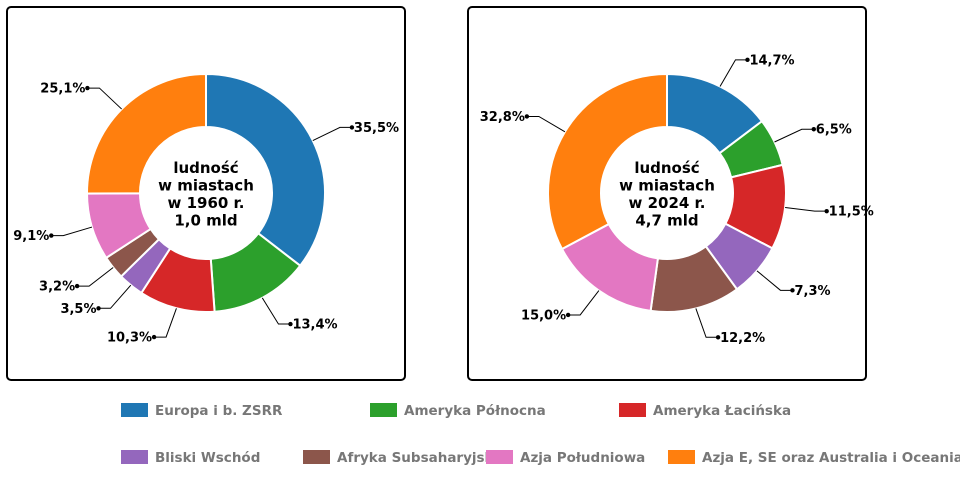 The width and height of the screenshot is (960, 494). Describe the element at coordinates (831, 458) in the screenshot. I see `legend-label: Azja E, SE oraz Australia i Oceania` at that location.